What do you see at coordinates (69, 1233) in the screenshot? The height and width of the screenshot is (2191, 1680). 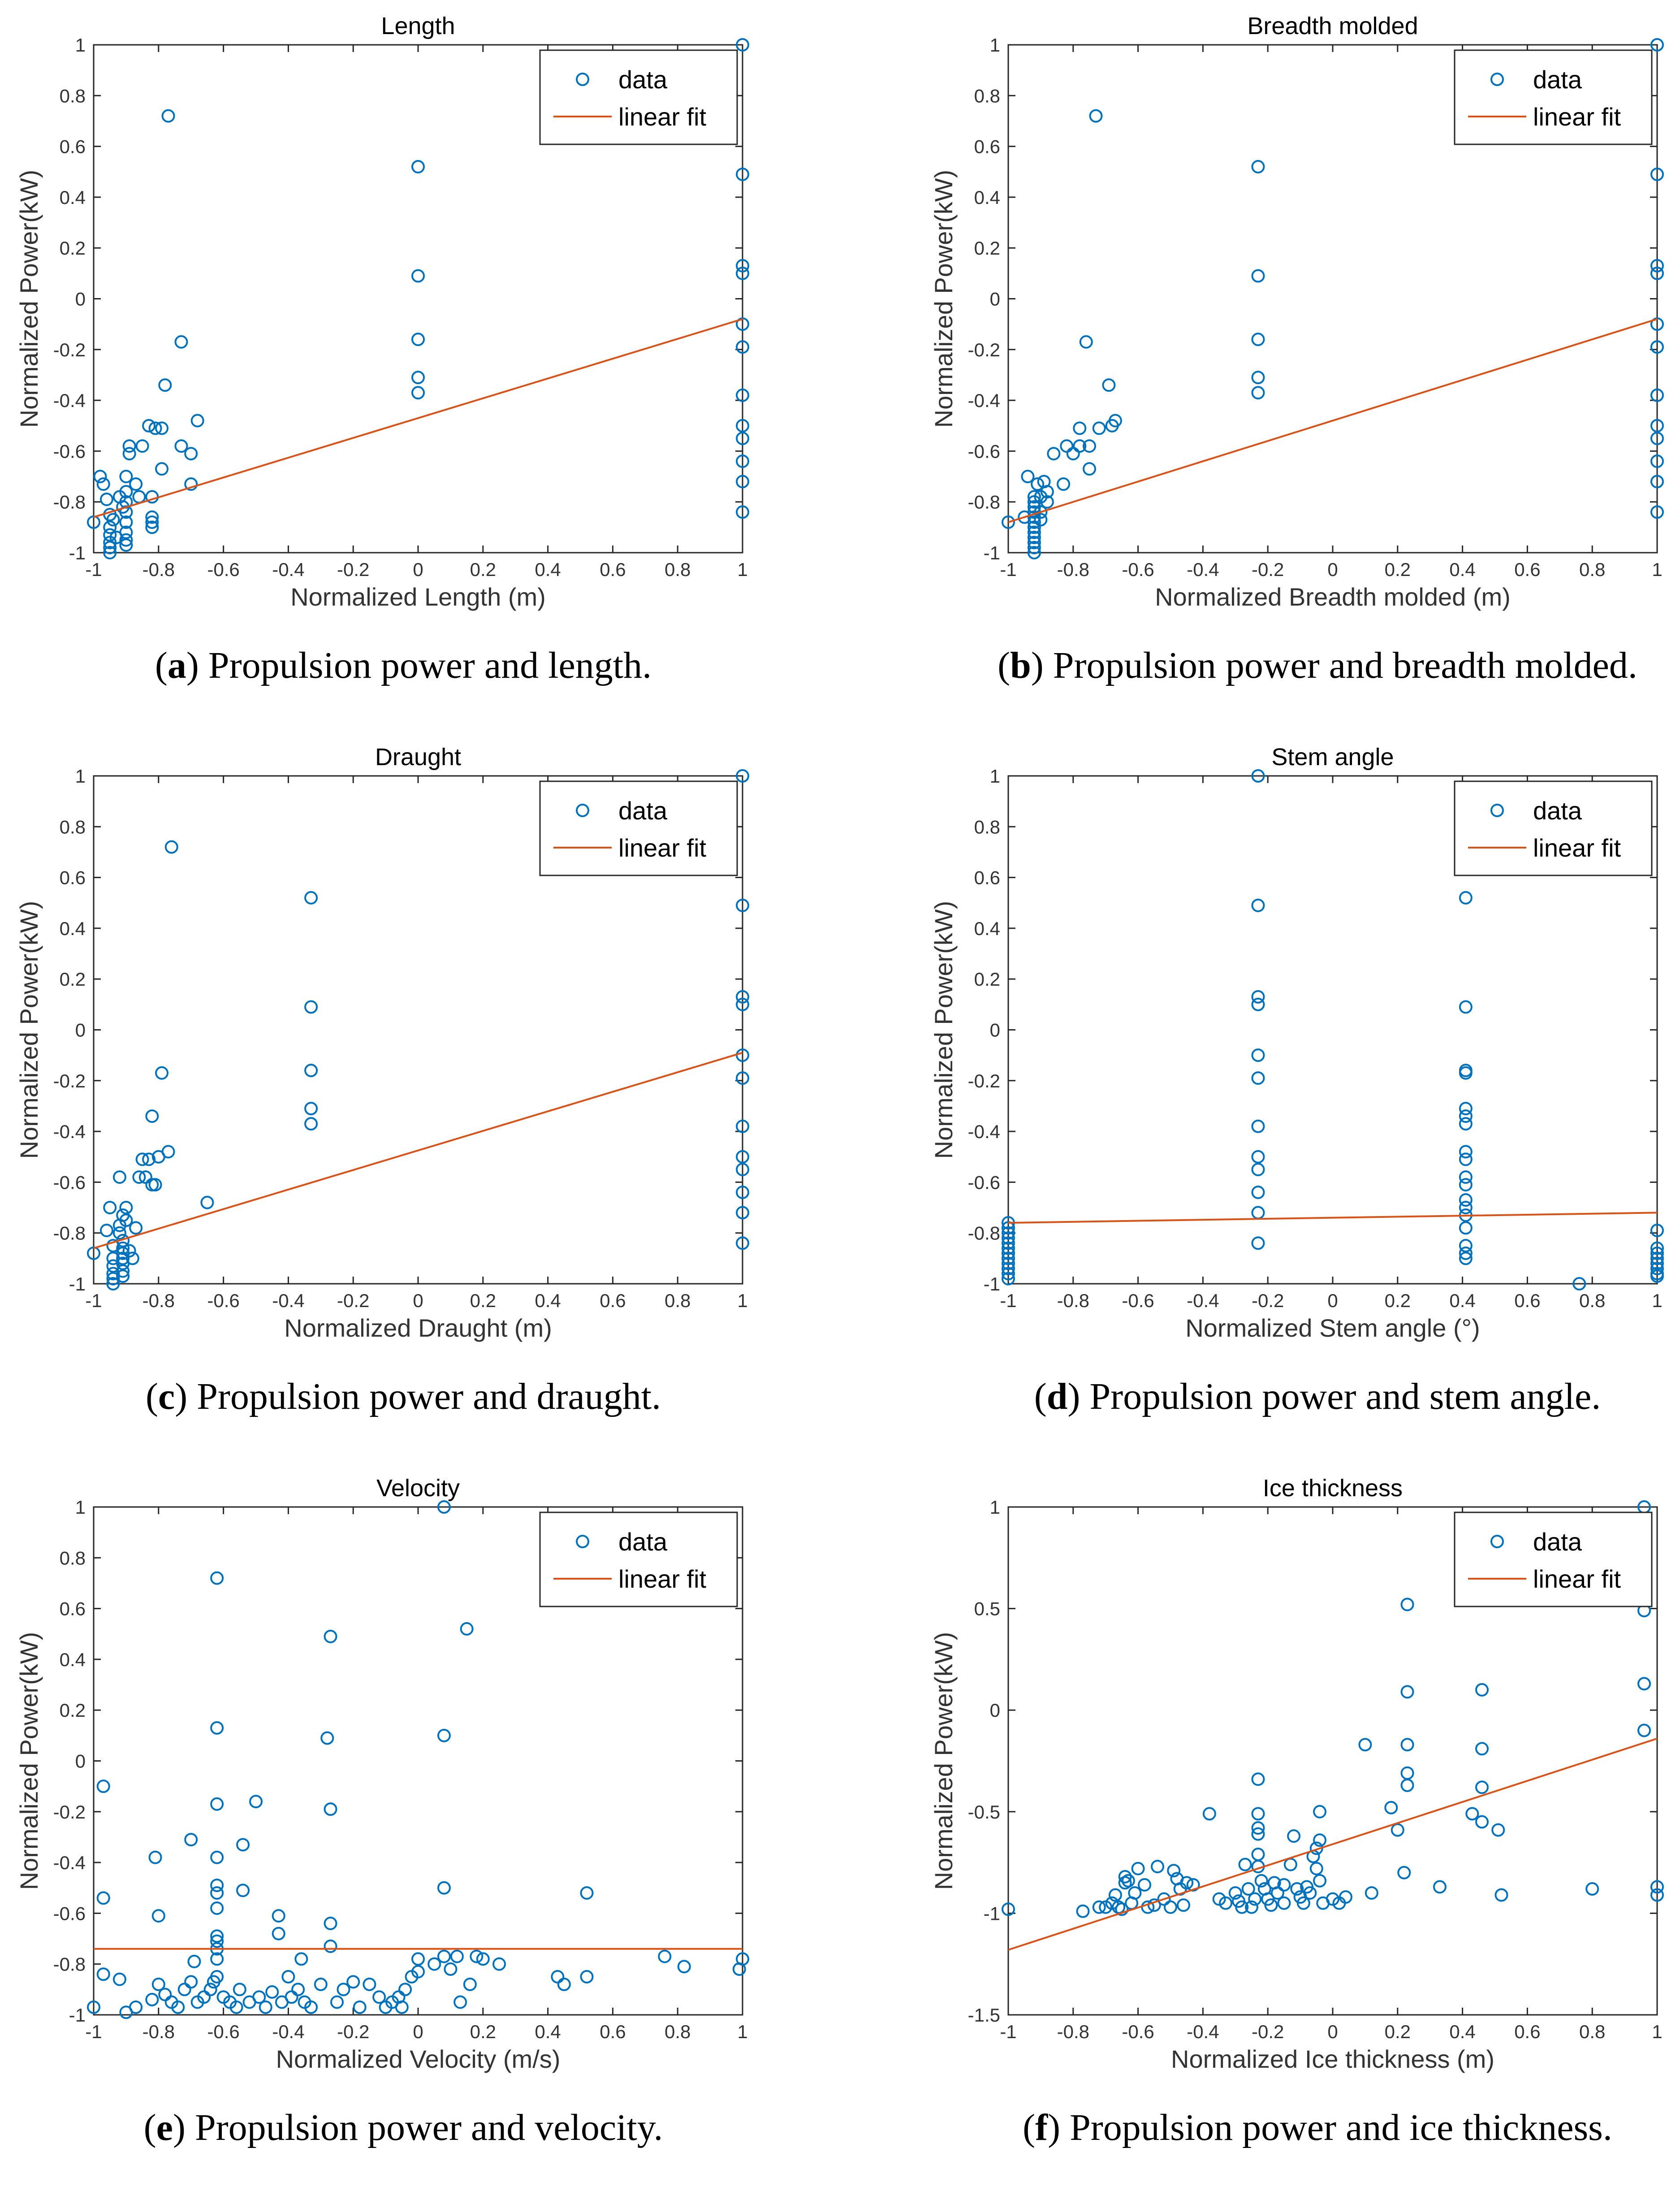 I see `y-tick-label: -0.8` at bounding box center [69, 1233].